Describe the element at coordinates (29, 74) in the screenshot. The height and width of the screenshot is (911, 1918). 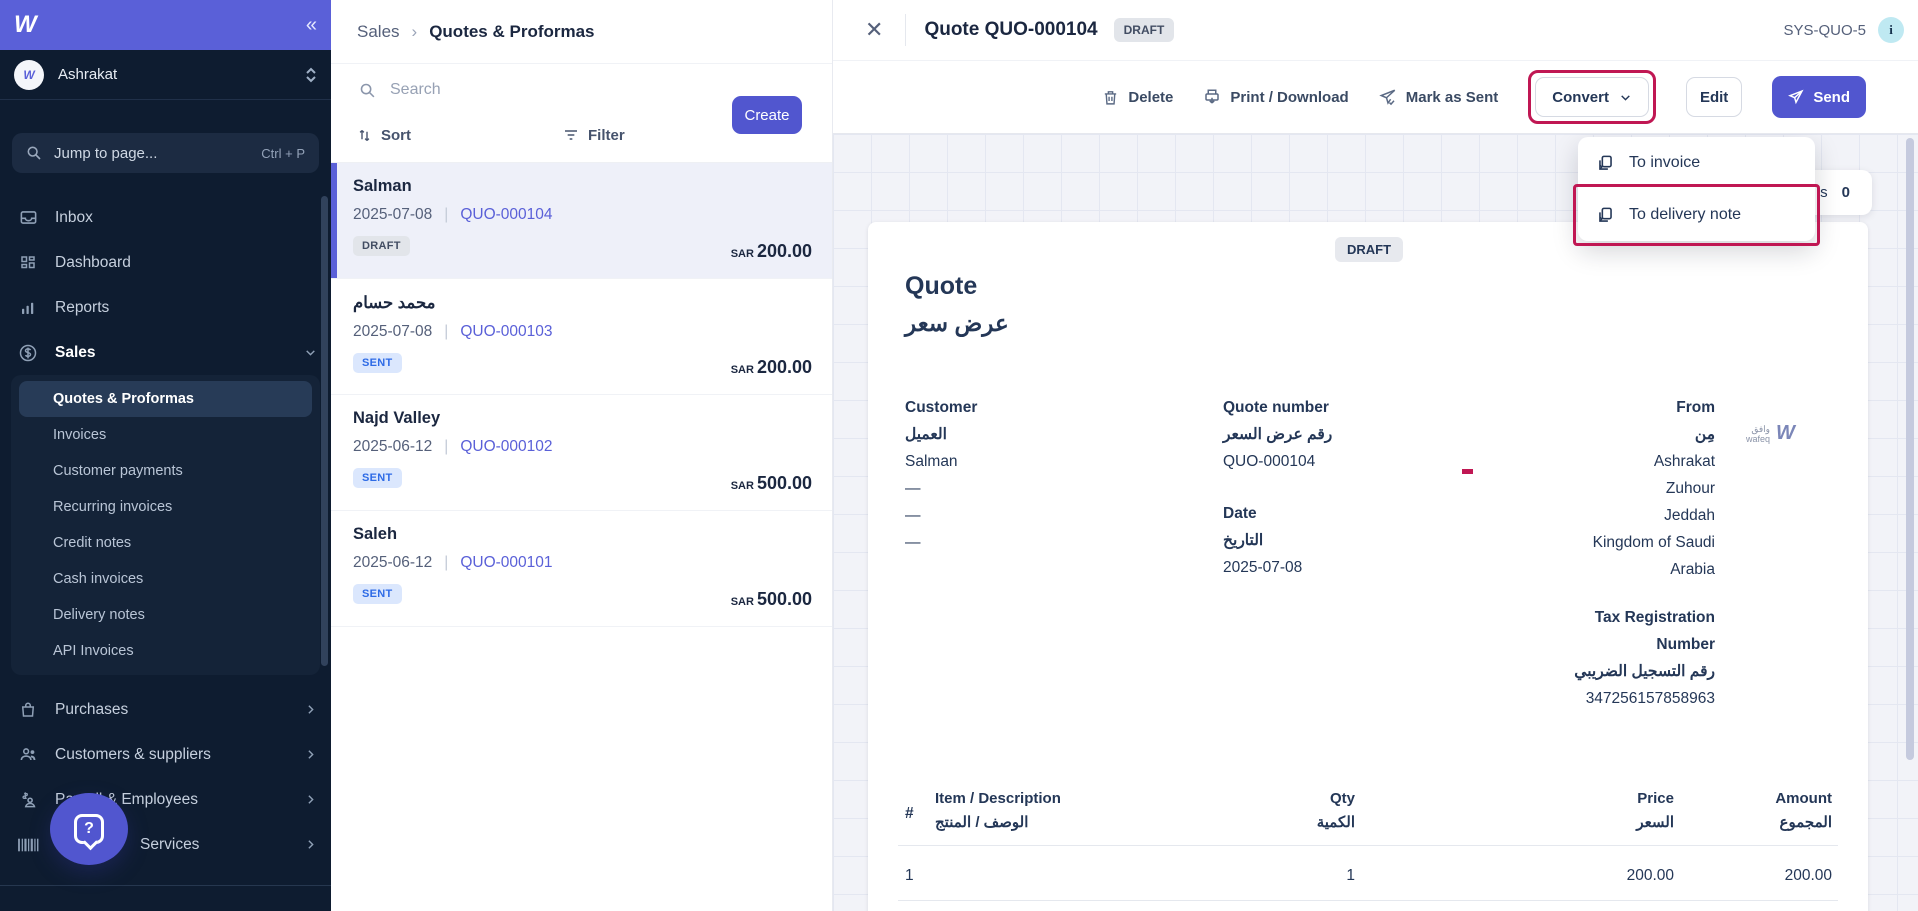
I see `org-avatar: W` at that location.